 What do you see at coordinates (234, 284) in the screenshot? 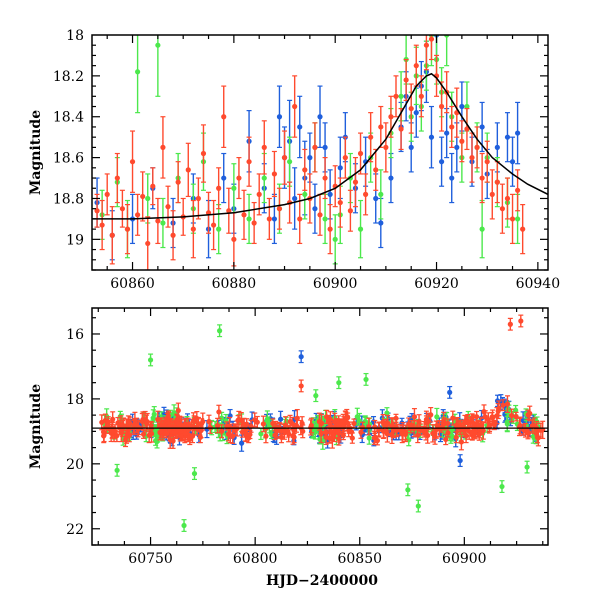
I see `x-tick-label: 60880` at bounding box center [234, 284].